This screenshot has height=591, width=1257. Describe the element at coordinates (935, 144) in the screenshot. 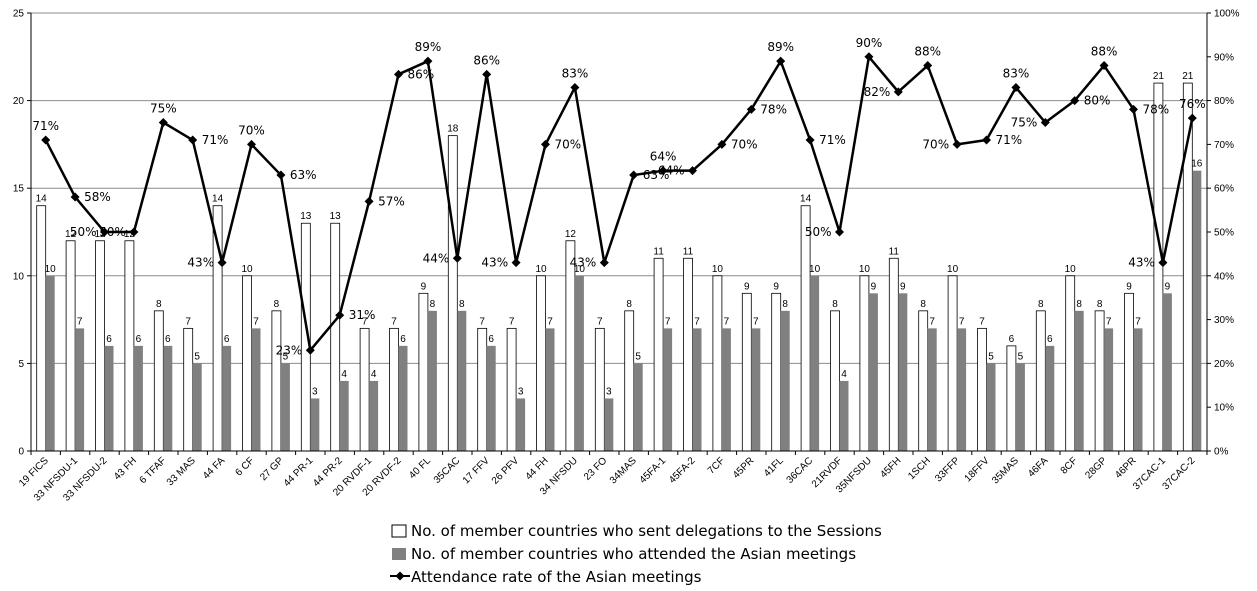

I see `rate-value-label: 70%` at that location.